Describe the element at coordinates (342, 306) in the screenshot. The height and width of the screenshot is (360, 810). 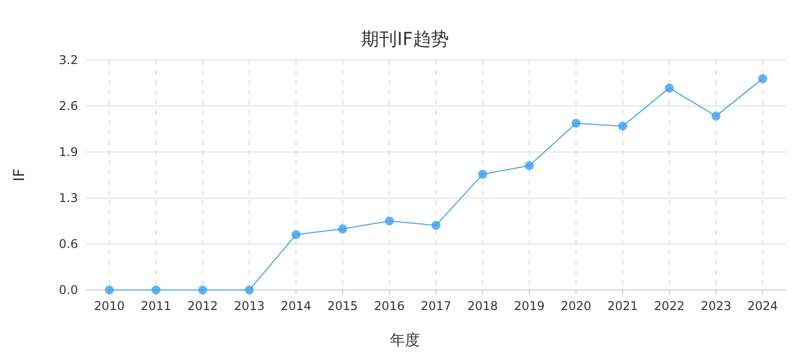
I see `x-tick-label: 2015` at that location.